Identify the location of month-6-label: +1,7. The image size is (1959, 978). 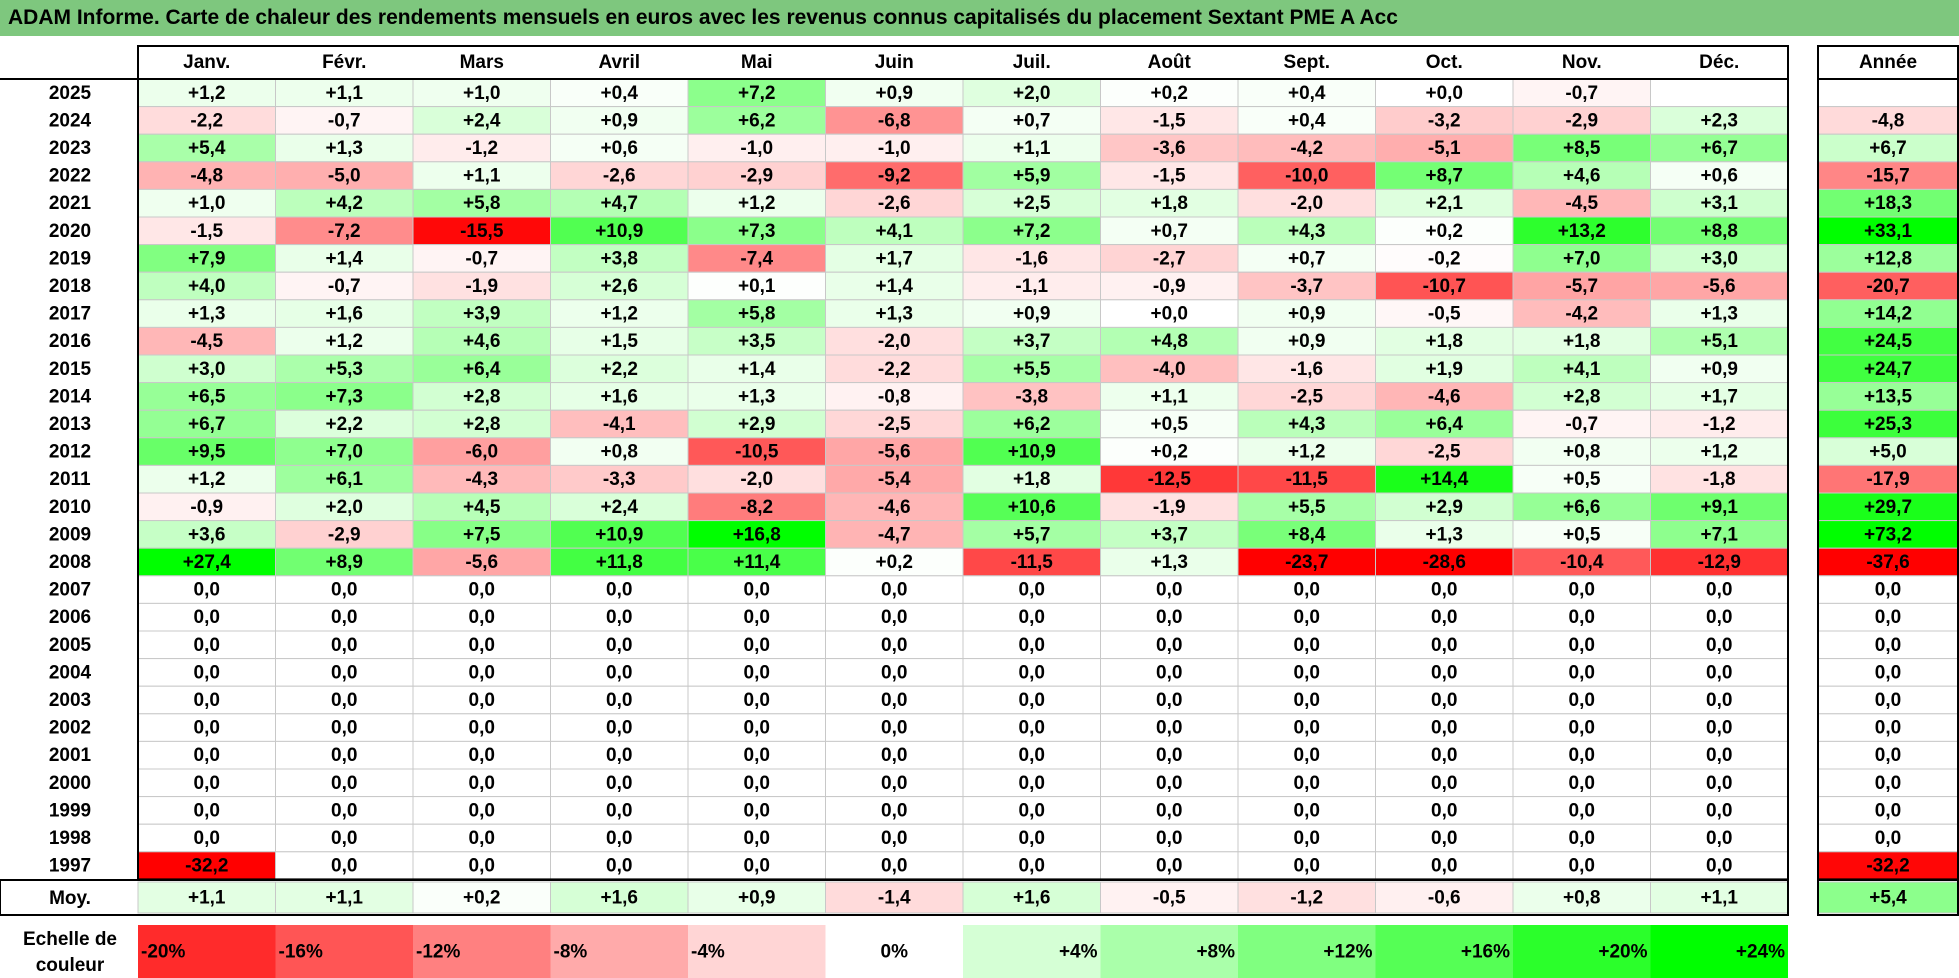
(894, 258).